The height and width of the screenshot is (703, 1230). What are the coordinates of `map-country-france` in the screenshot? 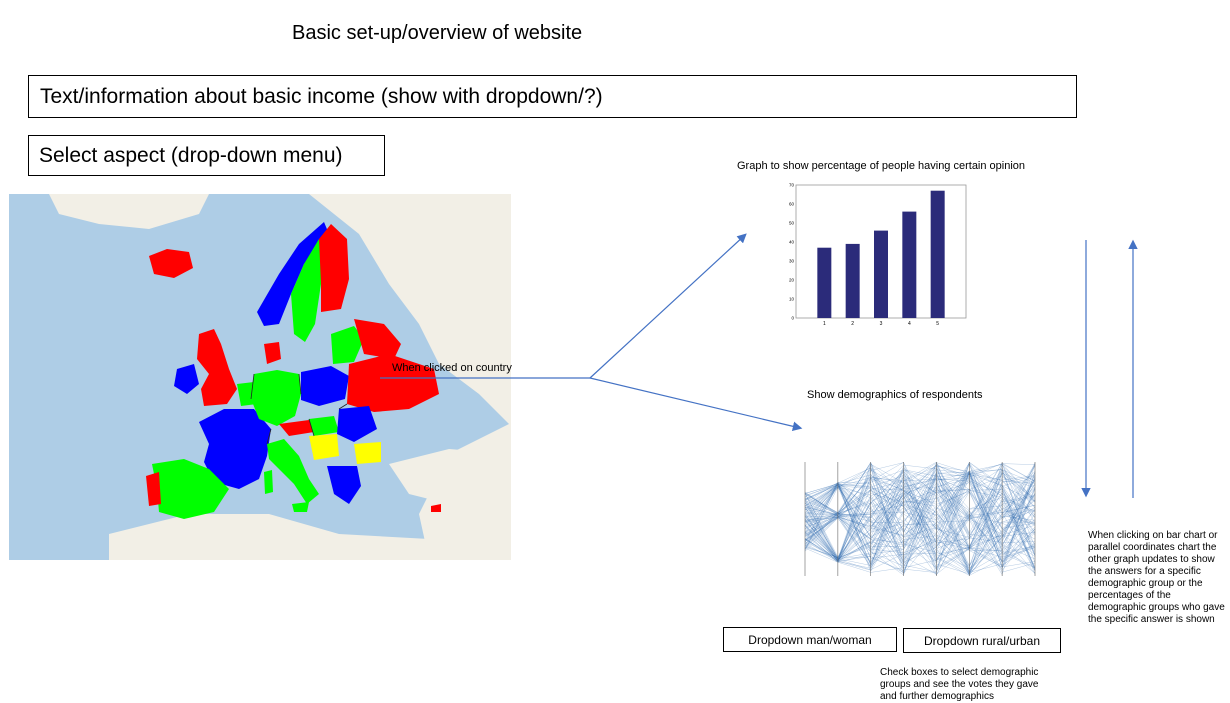 It's located at (235, 449).